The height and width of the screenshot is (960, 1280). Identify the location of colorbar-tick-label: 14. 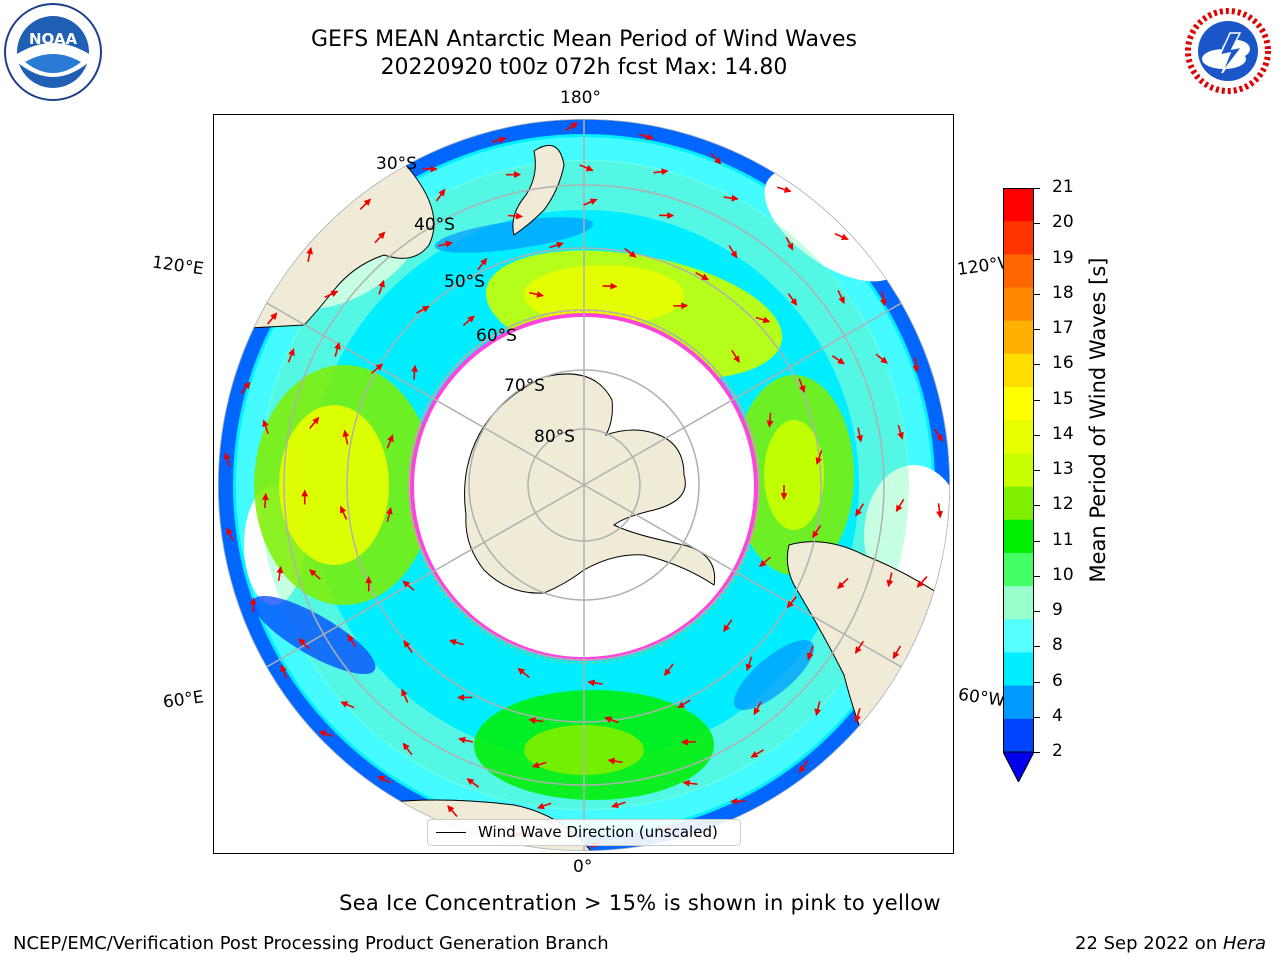
(1063, 433).